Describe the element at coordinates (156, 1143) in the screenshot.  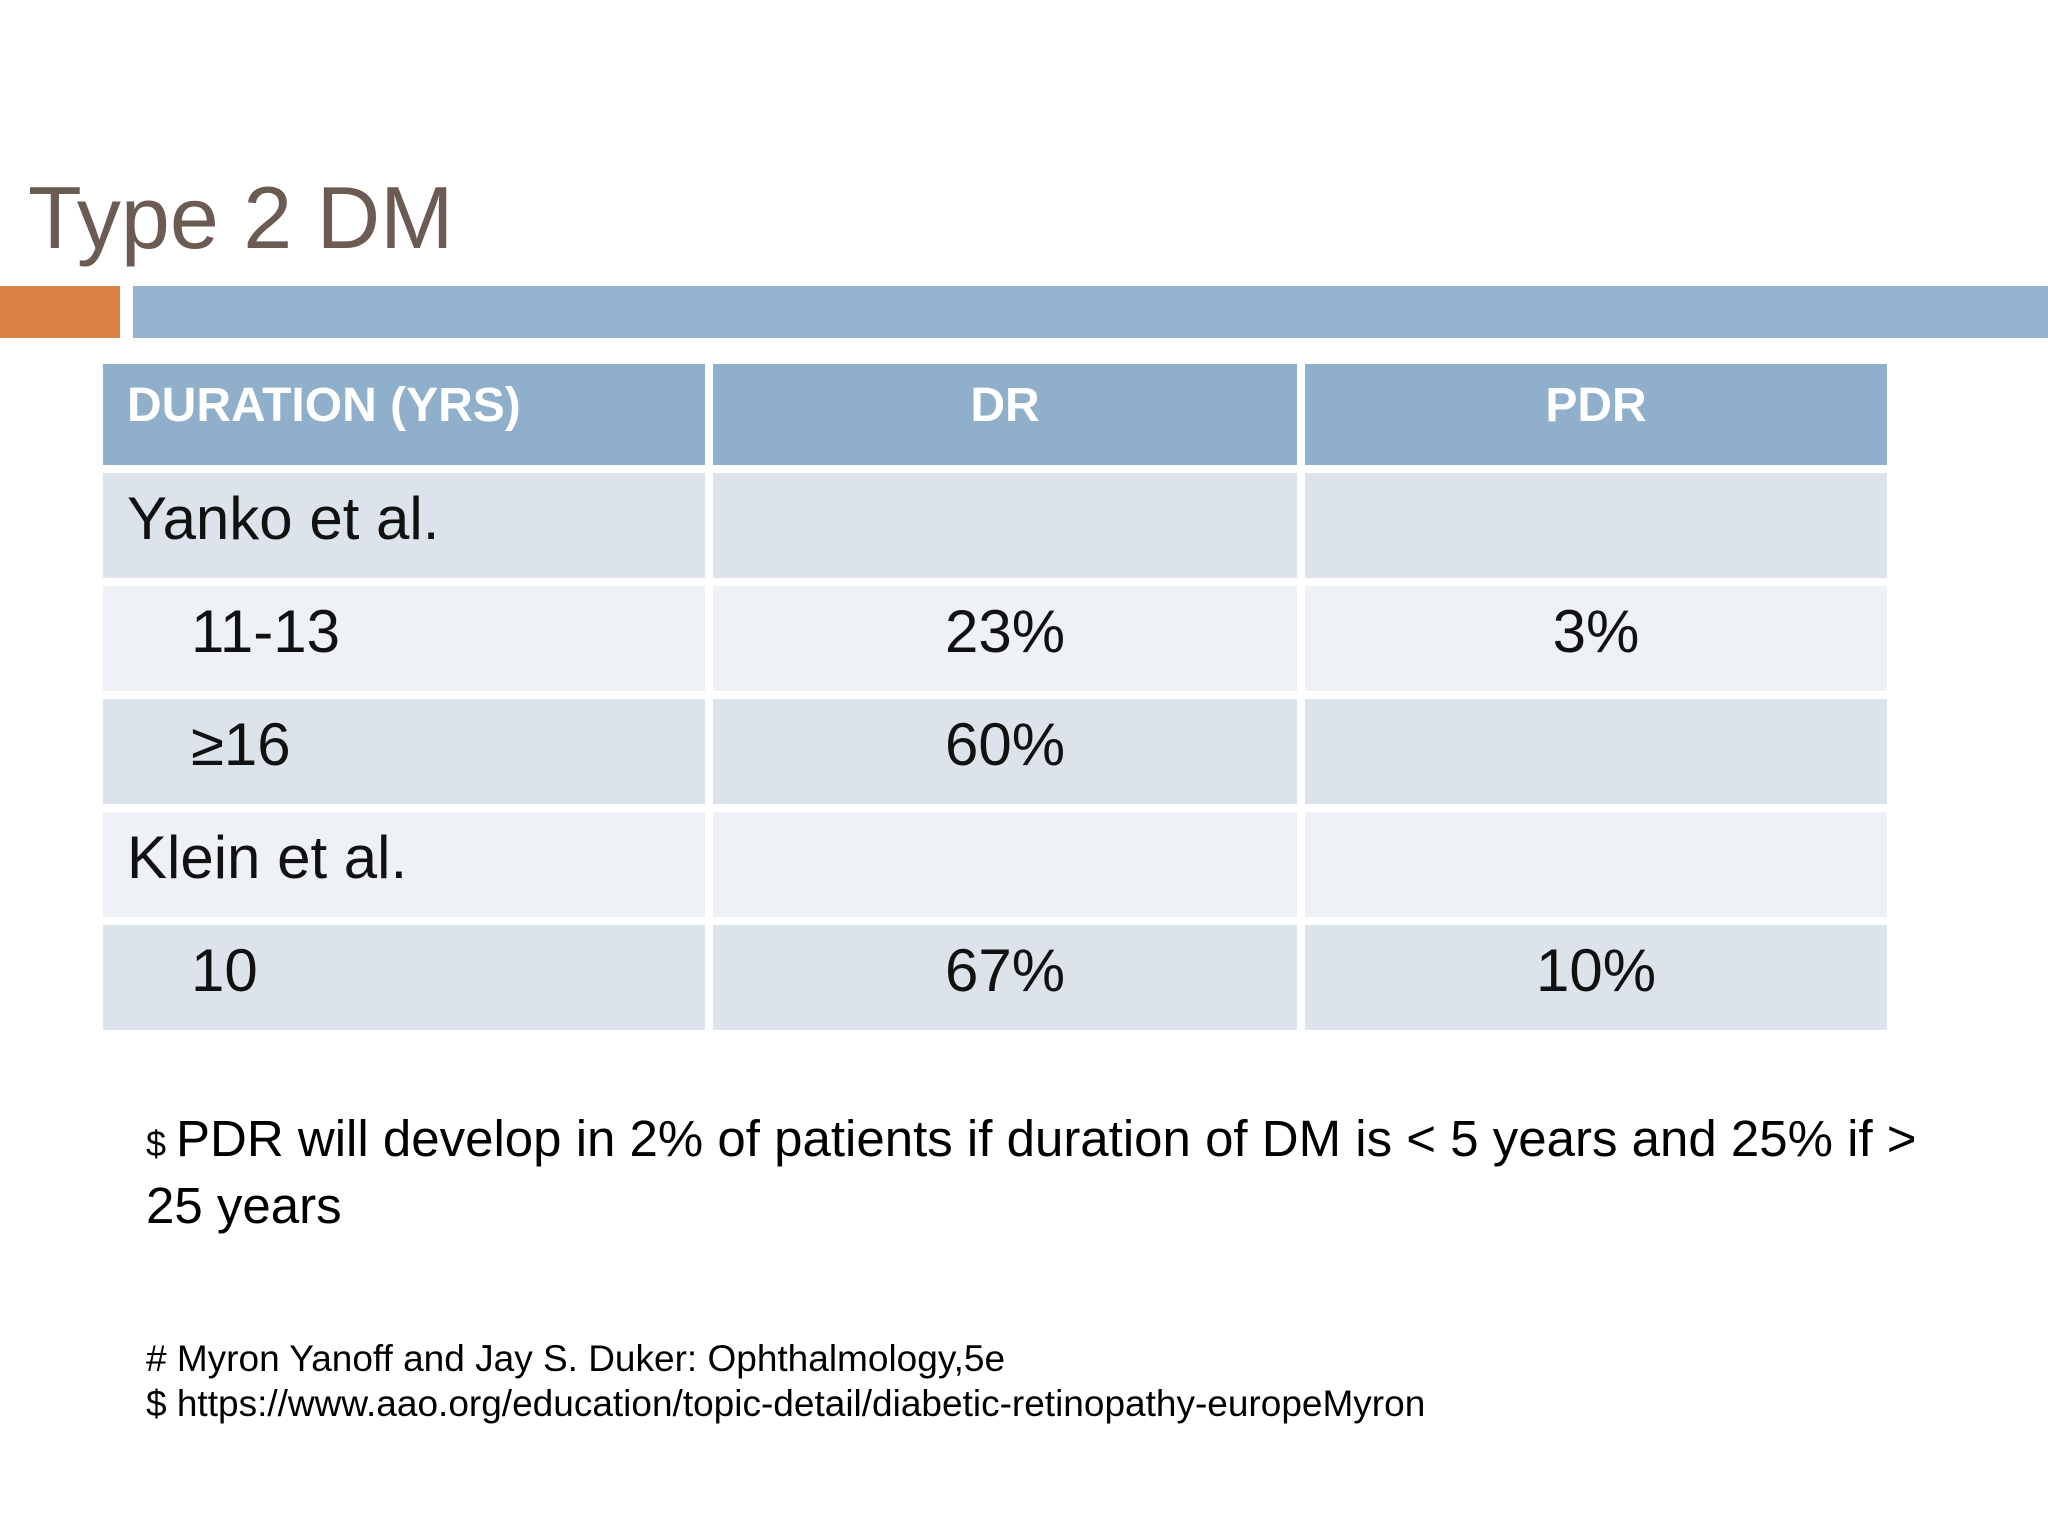
I see `footnote-dollar-marker: $` at that location.